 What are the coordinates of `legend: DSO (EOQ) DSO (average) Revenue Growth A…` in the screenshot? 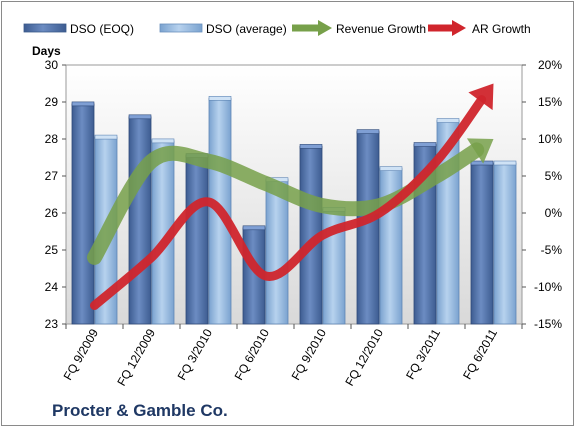 It's located at (277, 28).